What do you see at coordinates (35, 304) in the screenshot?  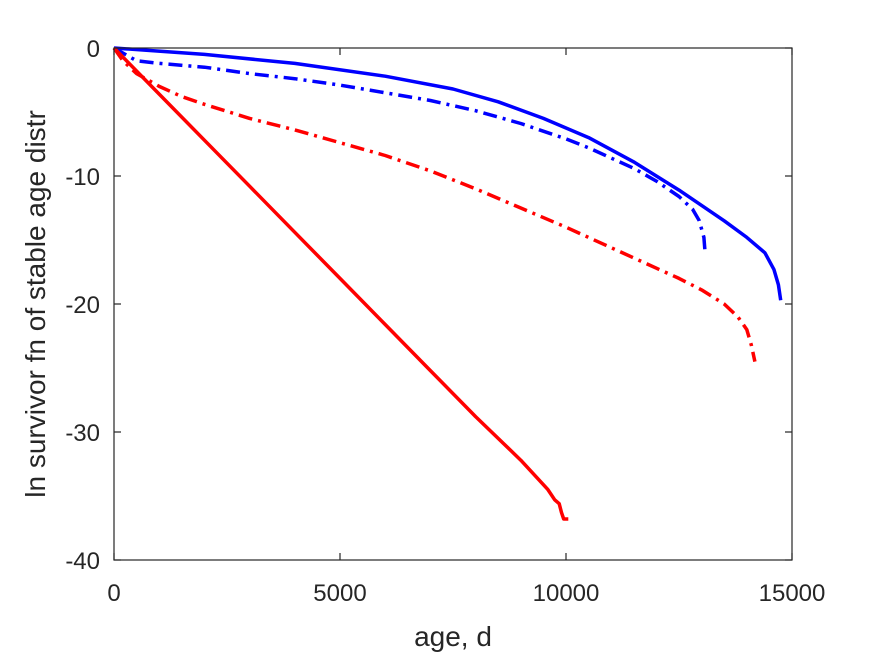 I see `y-axis-label: ln survivor fn of stable age distr` at bounding box center [35, 304].